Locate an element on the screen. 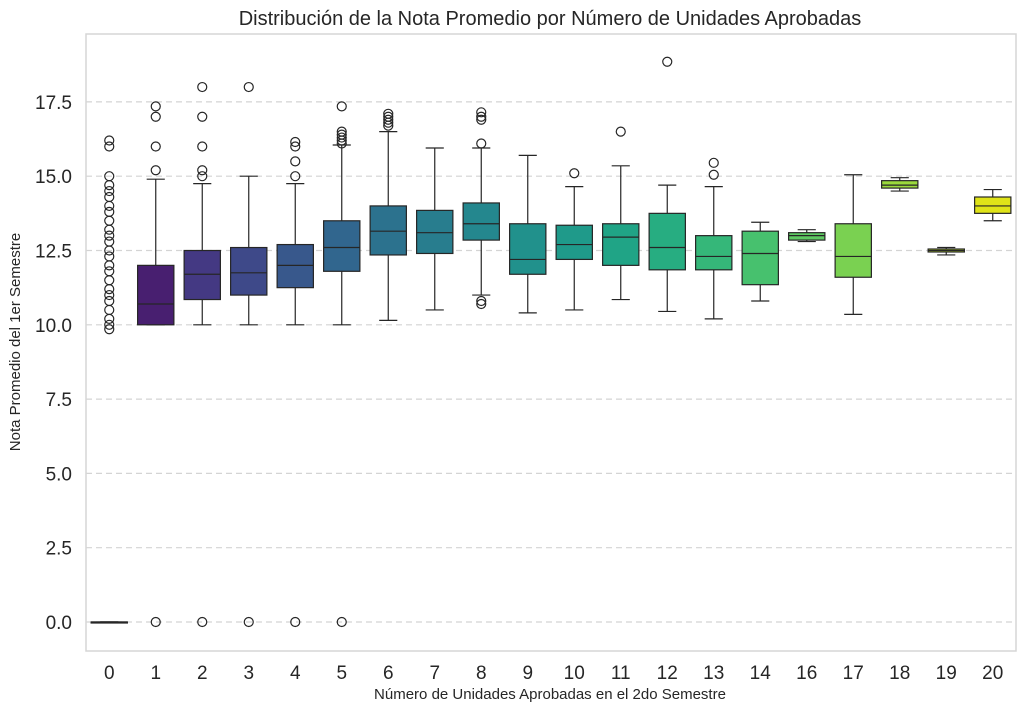 The height and width of the screenshot is (713, 1025). x-tick-label: 9 is located at coordinates (527, 673).